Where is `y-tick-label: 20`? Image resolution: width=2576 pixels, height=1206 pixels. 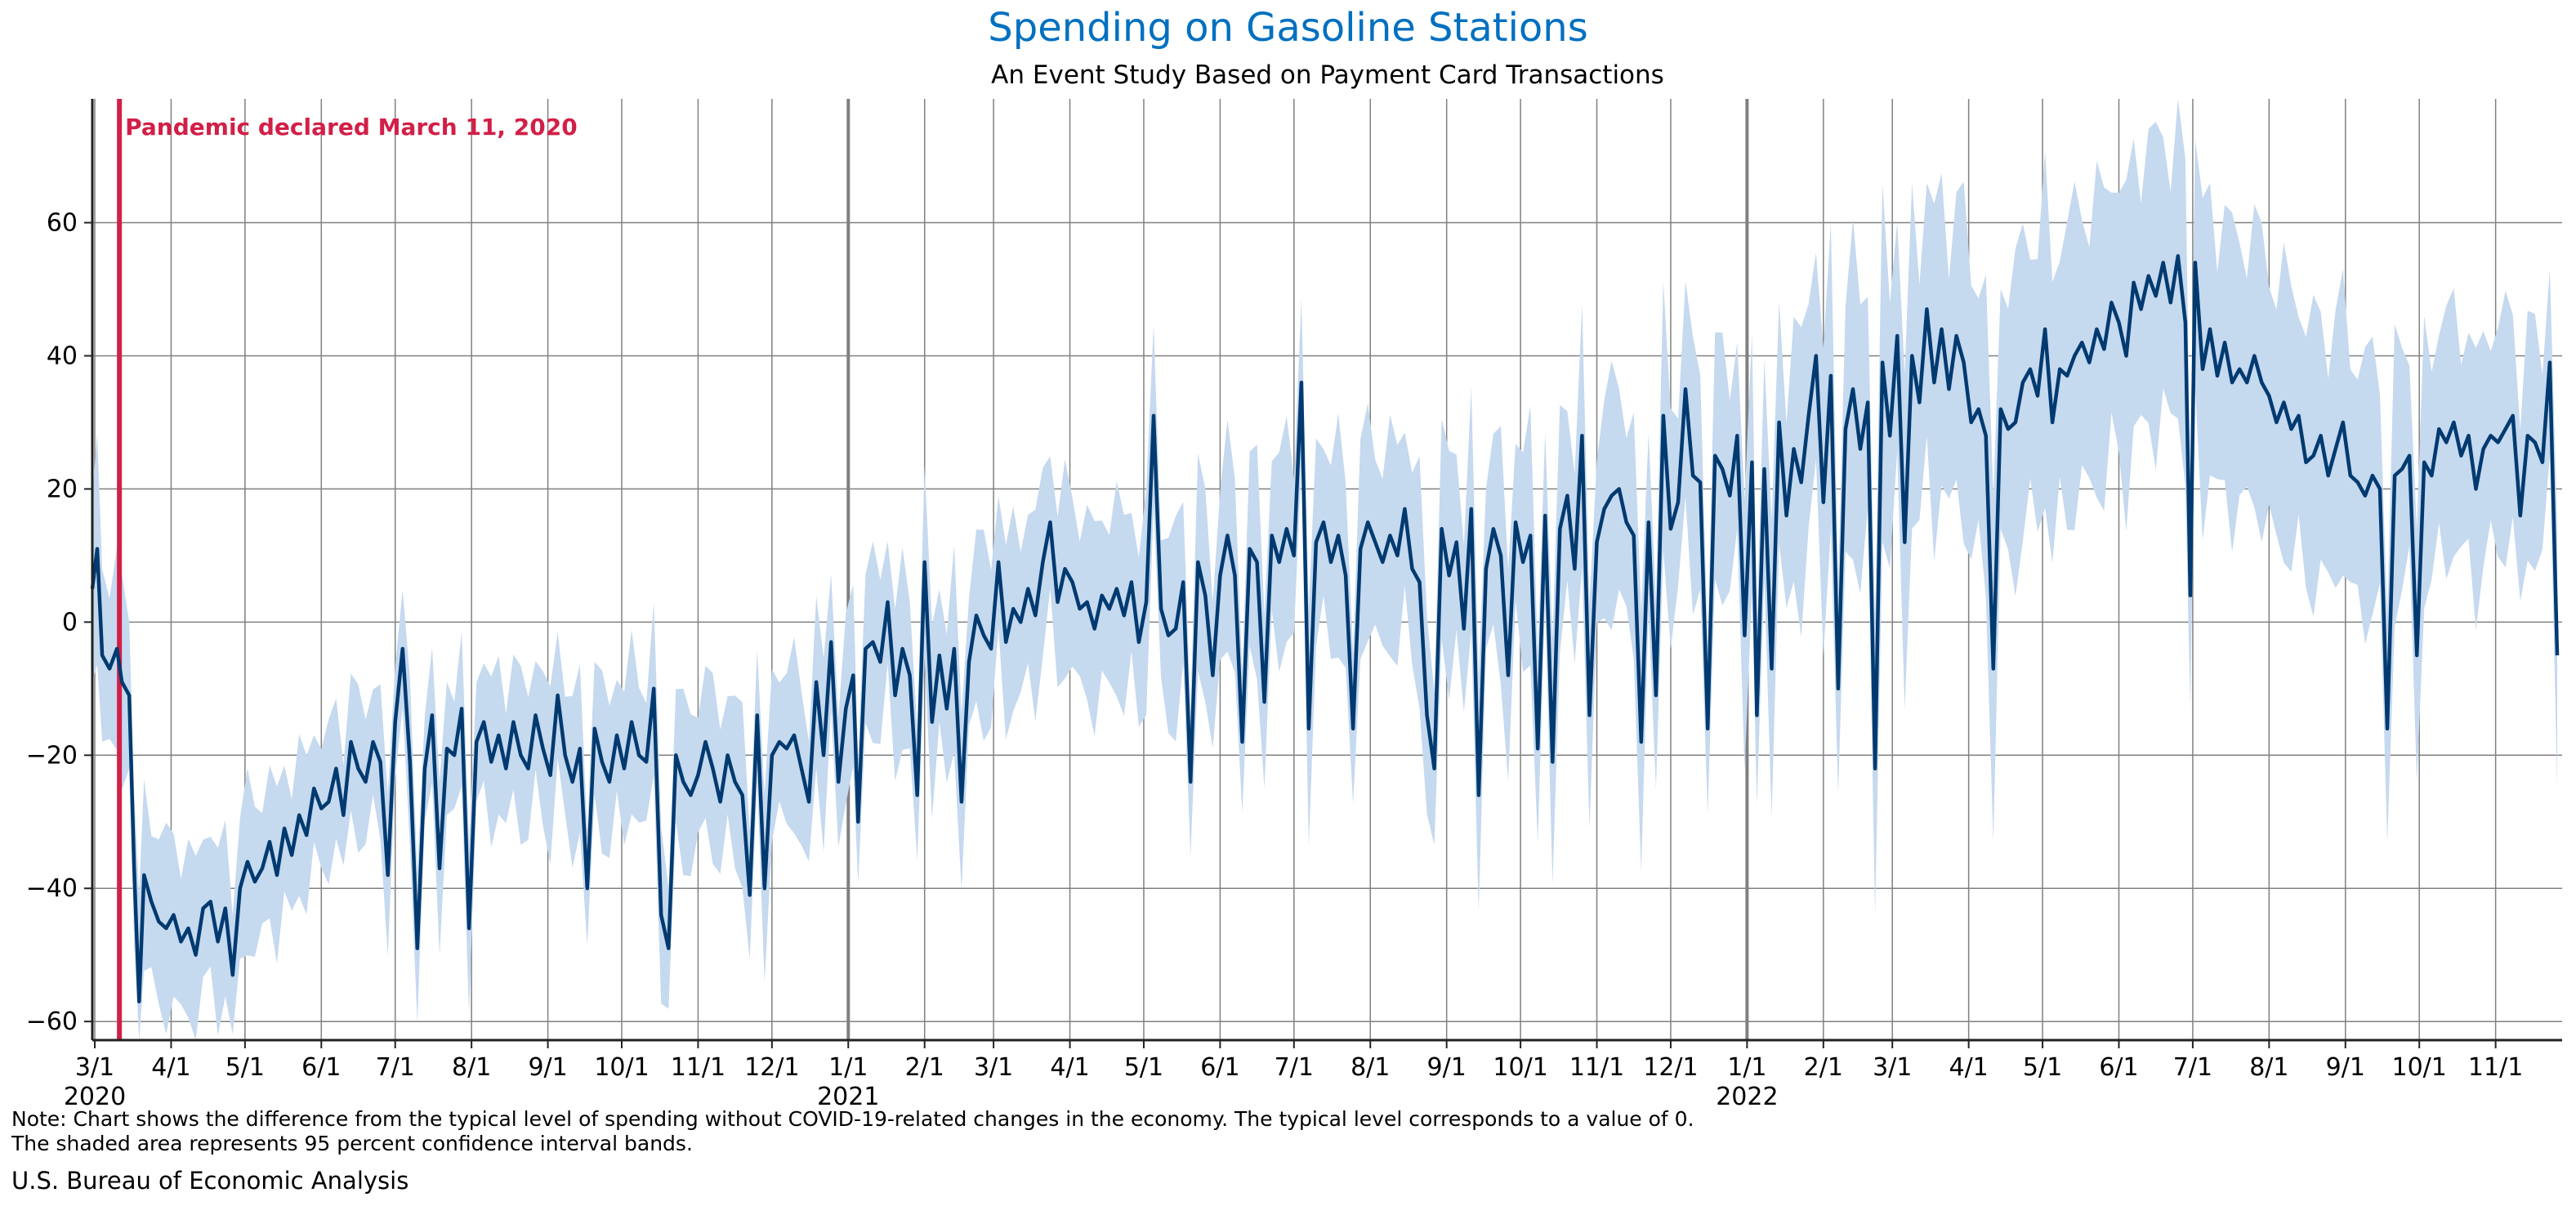 y-tick-label: 20 is located at coordinates (63, 489).